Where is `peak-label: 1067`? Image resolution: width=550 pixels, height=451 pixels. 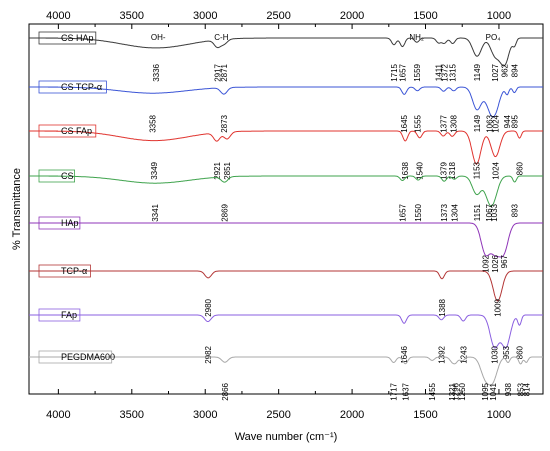
peak-label: 1067 is located at coordinates (489, 212).